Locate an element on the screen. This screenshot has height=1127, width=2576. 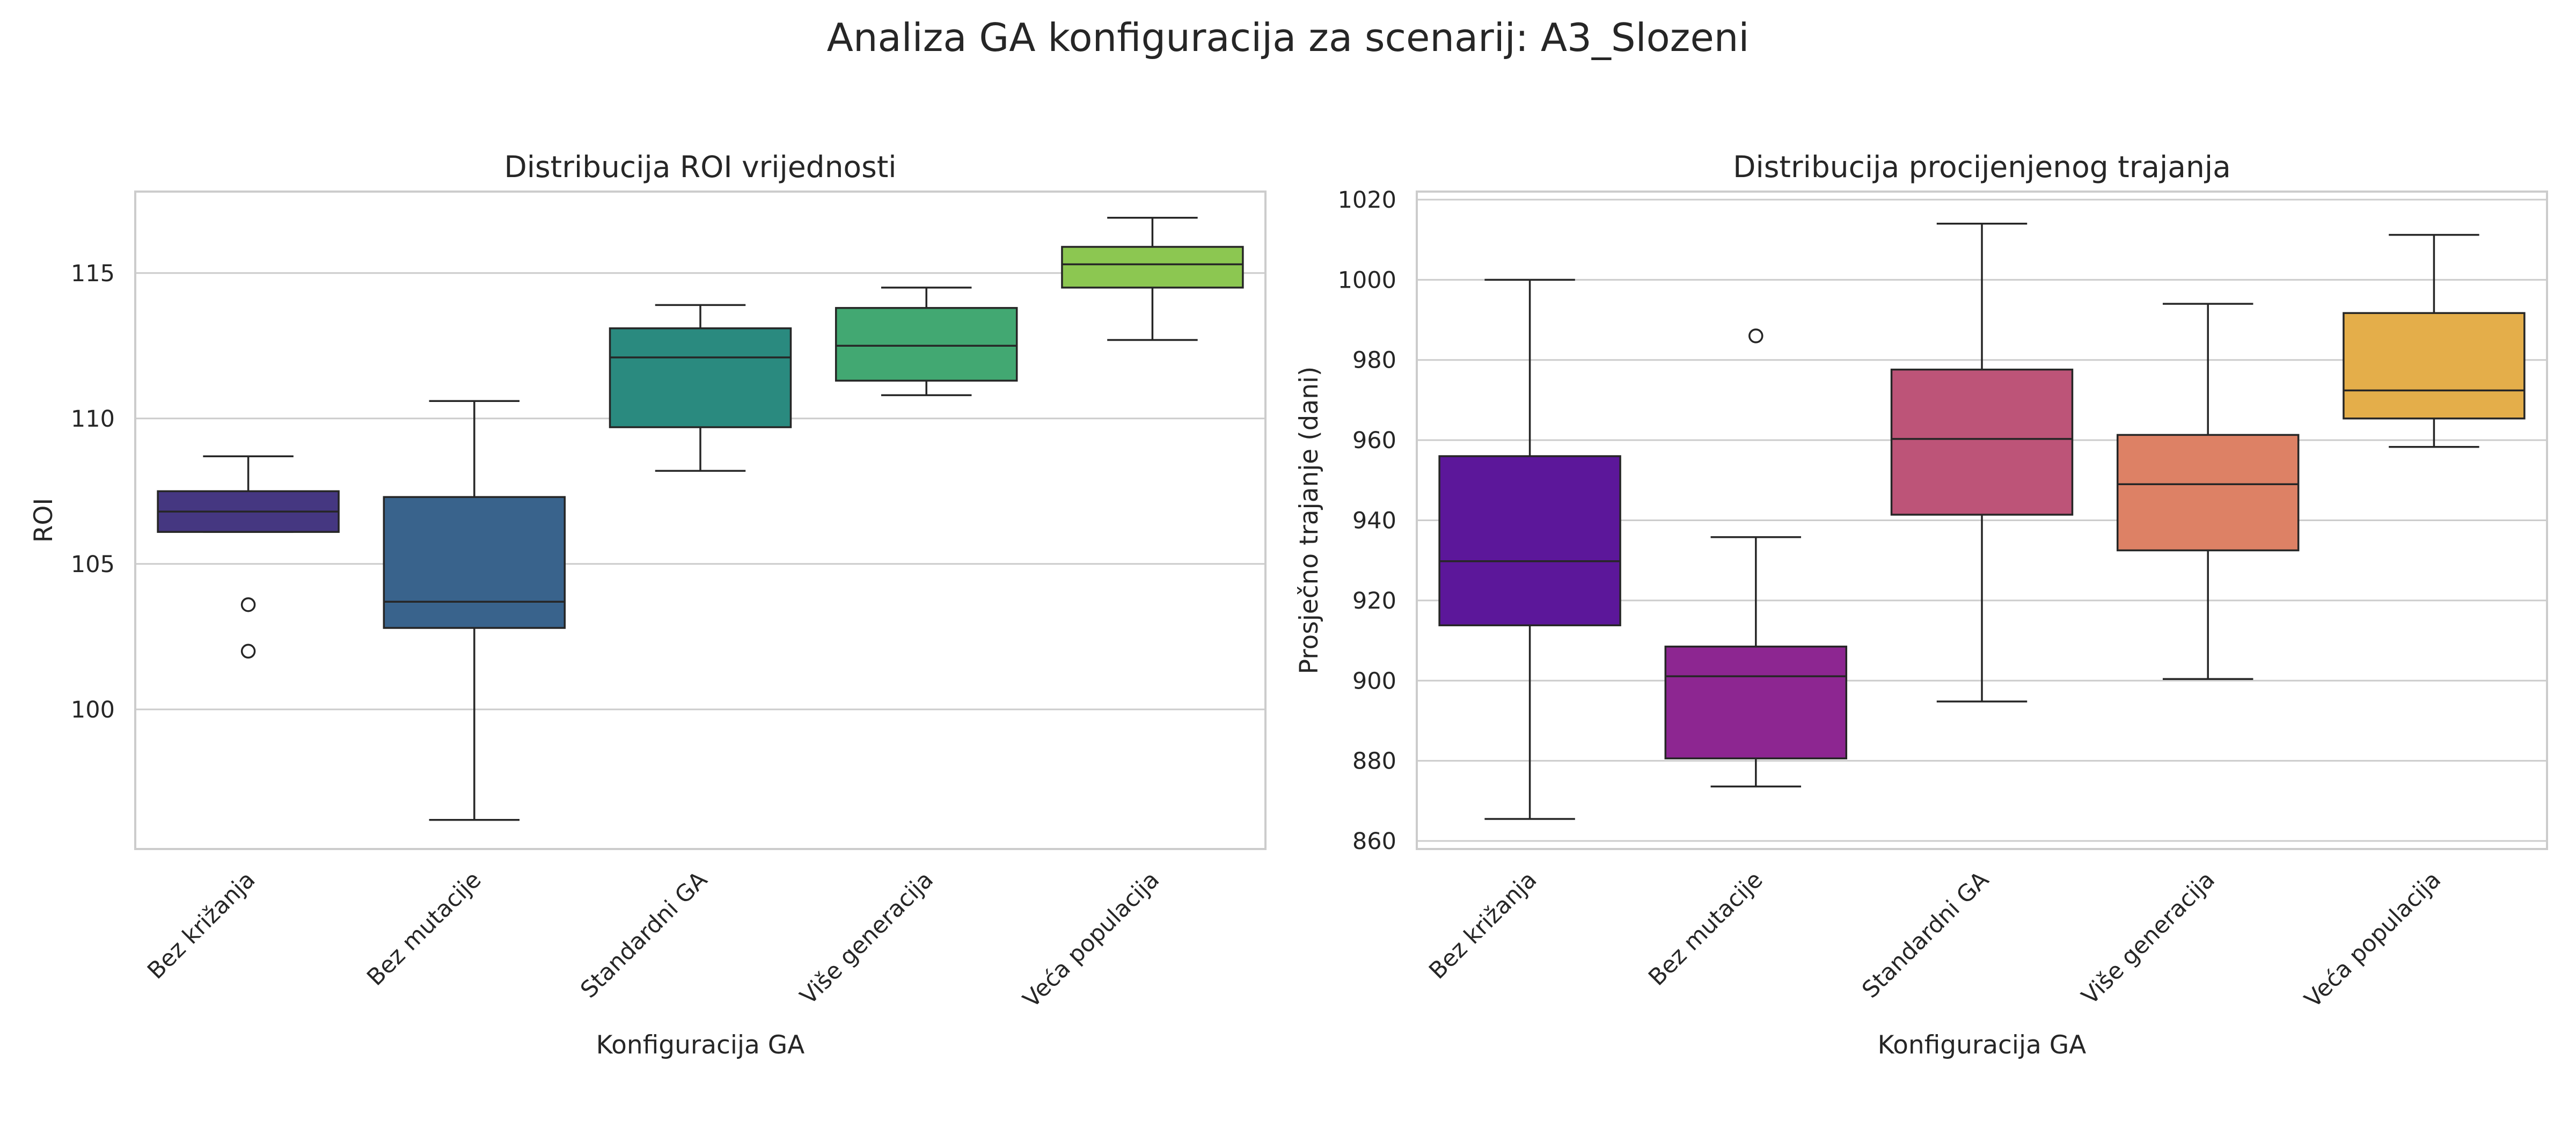
duration-xtick-label: Veća populacija is located at coordinates (2373, 939).